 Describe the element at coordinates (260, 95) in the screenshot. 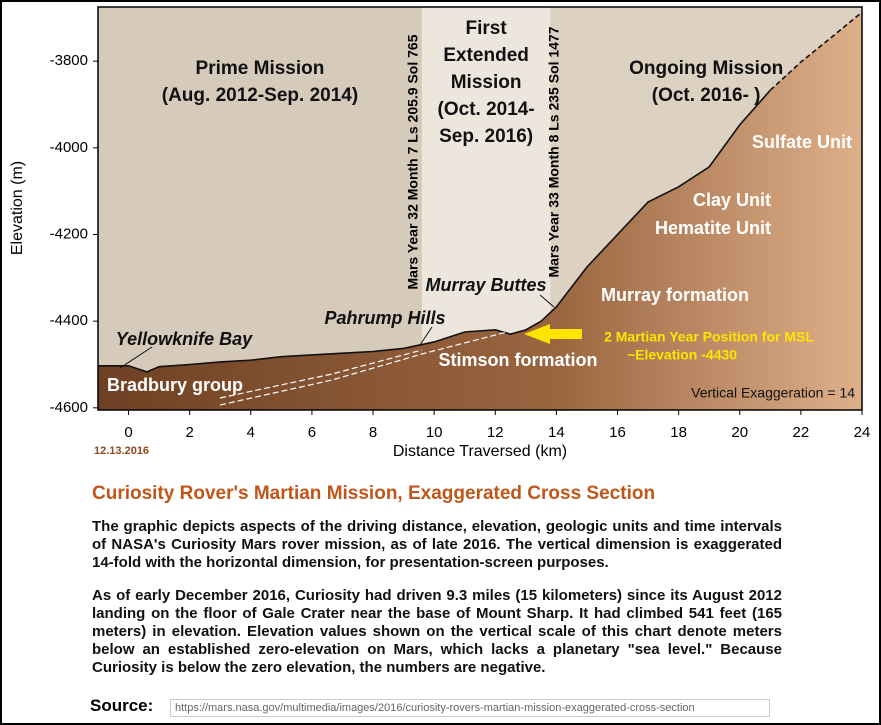

I see `mission-label: (Aug. 2012-Sep. 2014)` at that location.